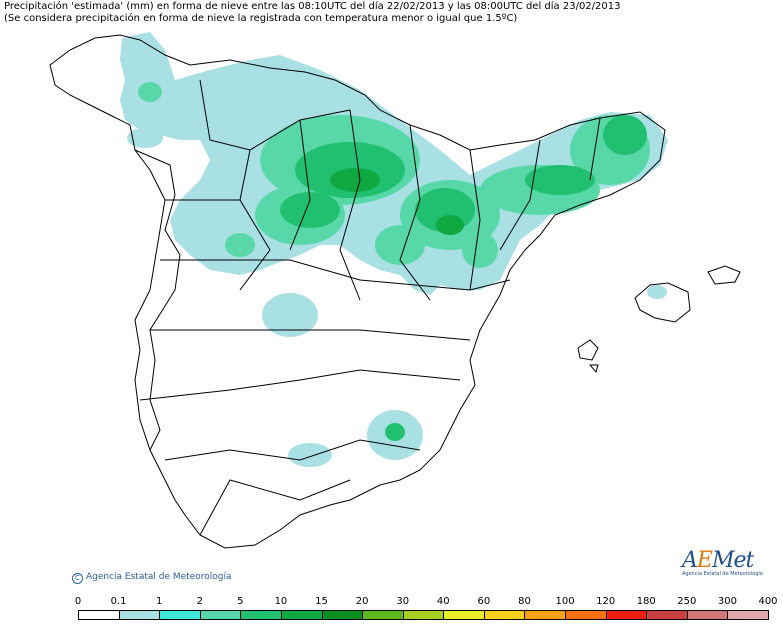 Image resolution: width=783 pixels, height=627 pixels. I want to click on legend-tick-label: 250, so click(687, 601).